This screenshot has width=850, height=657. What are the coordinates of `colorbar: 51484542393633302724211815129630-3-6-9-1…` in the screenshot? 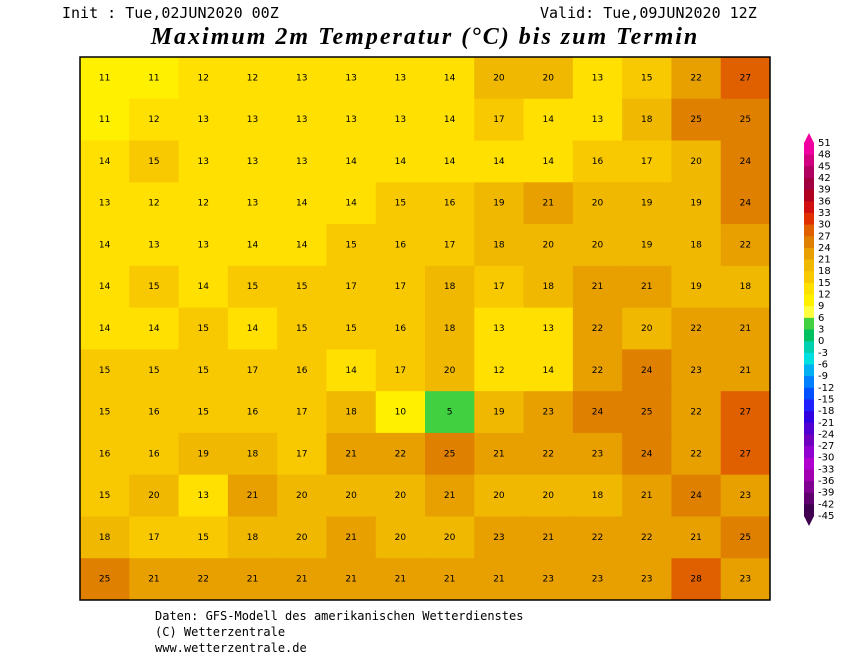 It's located at (819, 329).